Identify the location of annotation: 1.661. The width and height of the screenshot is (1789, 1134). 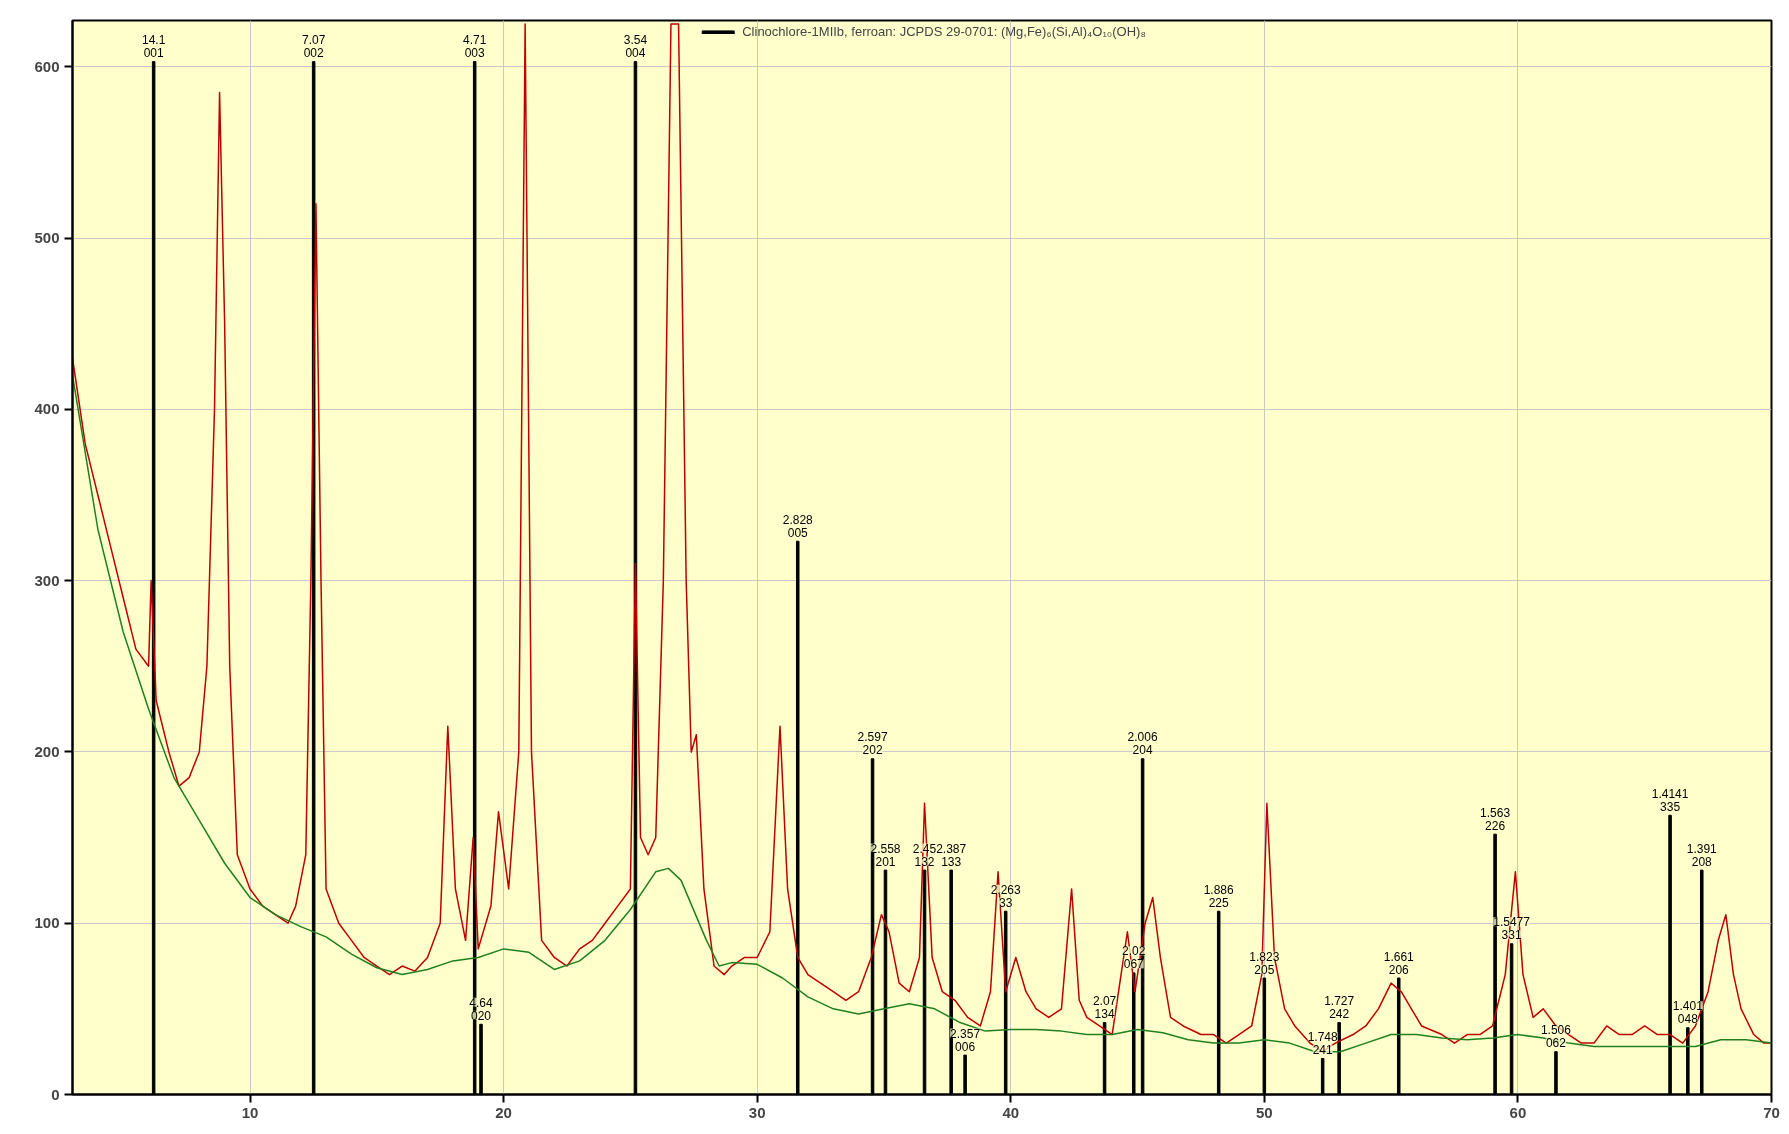
(1399, 956).